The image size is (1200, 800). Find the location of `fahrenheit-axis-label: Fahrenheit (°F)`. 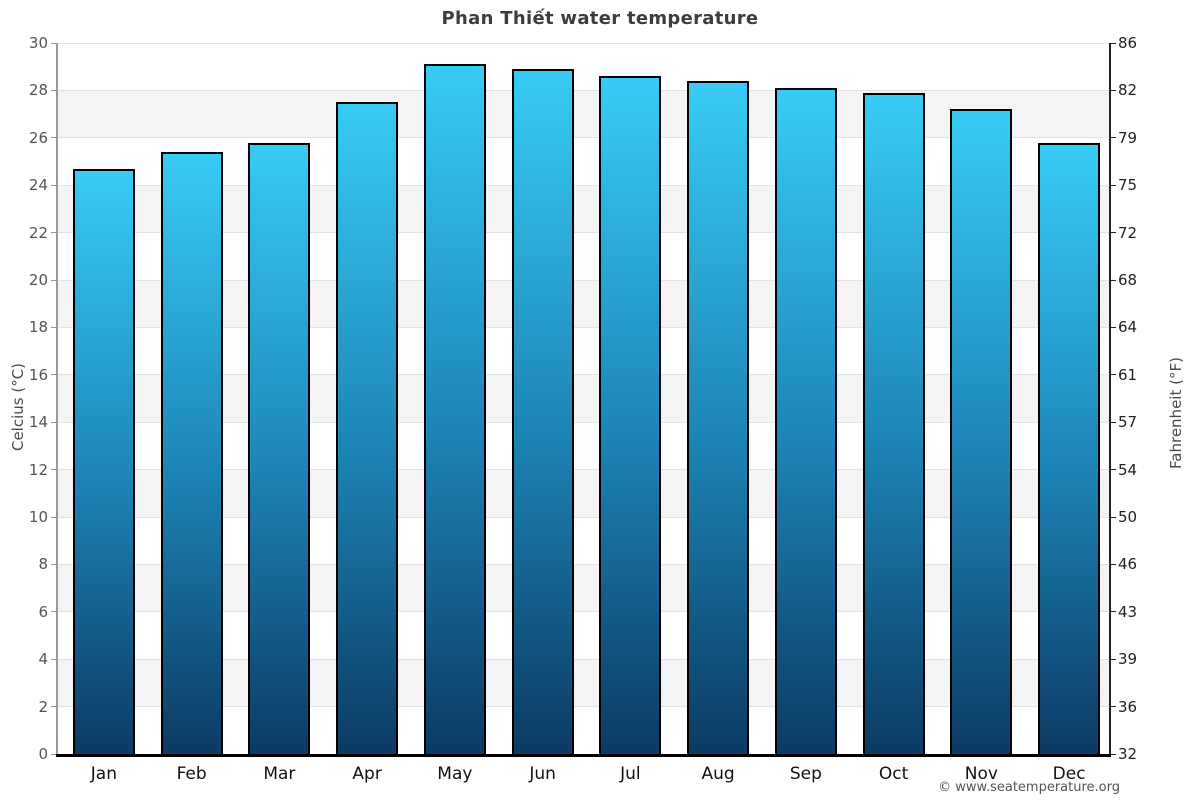

fahrenheit-axis-label: Fahrenheit (°F) is located at coordinates (1176, 412).